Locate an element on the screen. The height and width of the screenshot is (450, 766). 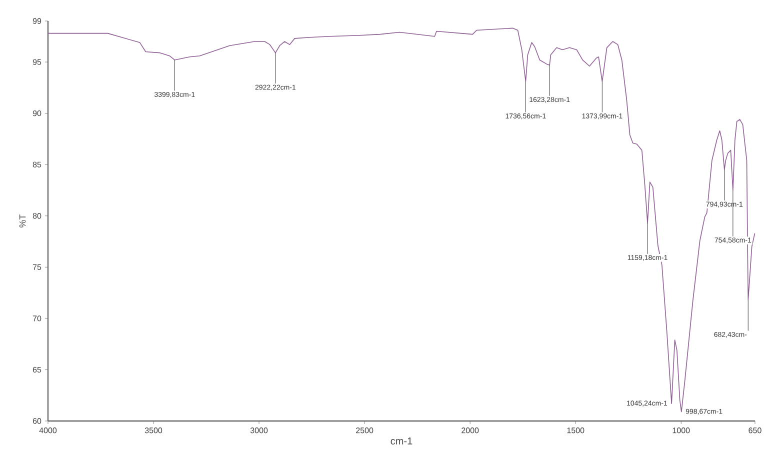
x-tick-label: 3500 is located at coordinates (153, 431).